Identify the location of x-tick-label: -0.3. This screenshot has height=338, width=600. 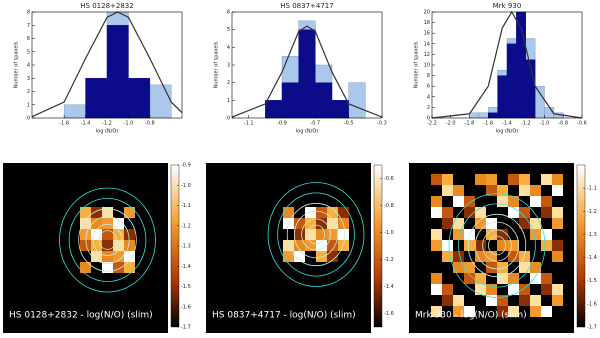
(382, 124).